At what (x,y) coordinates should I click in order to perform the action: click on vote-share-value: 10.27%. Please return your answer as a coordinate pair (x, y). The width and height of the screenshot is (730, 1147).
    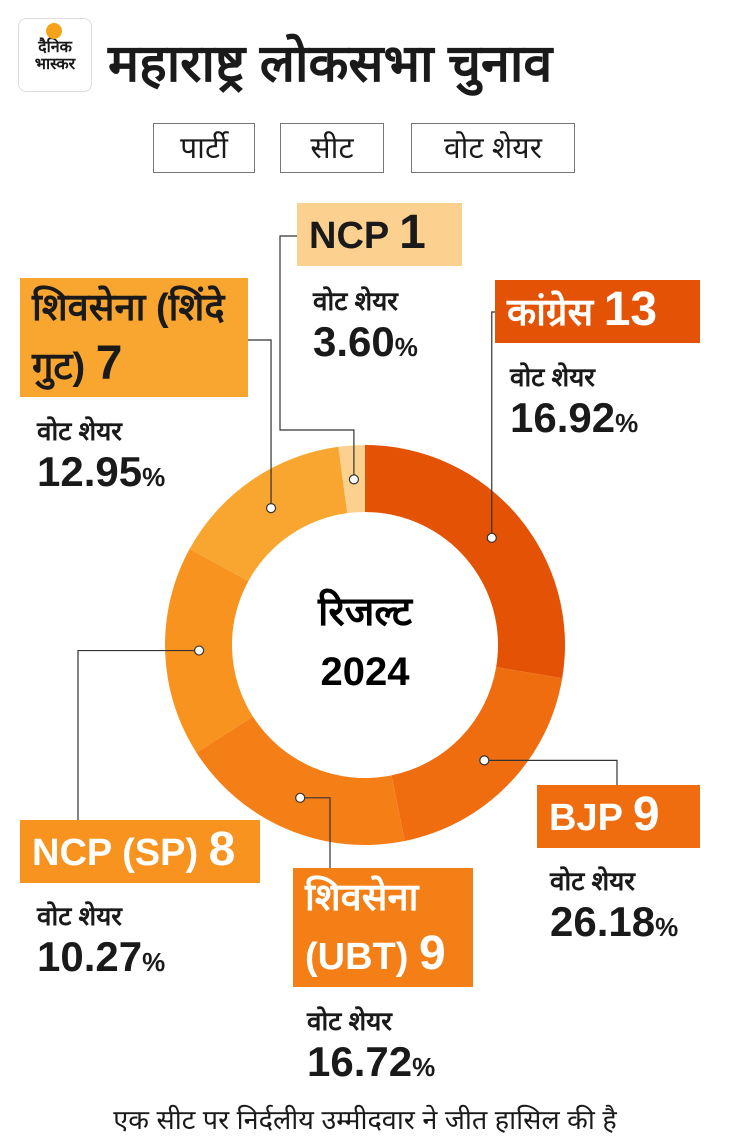
    Looking at the image, I should click on (101, 957).